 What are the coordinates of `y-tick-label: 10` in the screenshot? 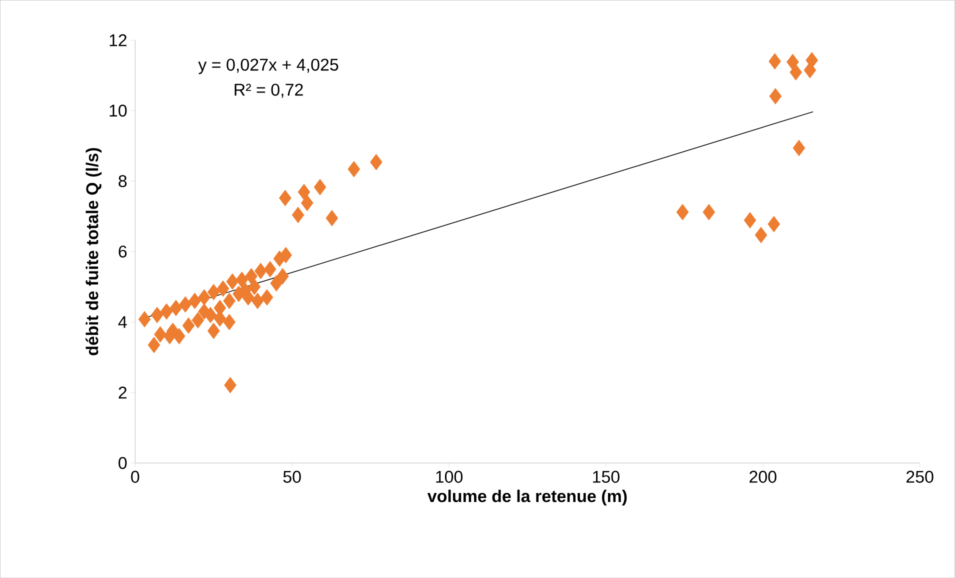 It's located at (118, 110).